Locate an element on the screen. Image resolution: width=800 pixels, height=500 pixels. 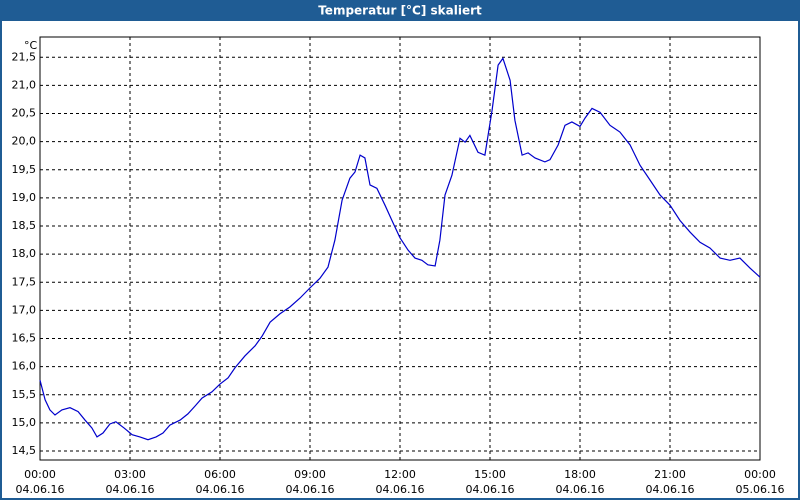
x-tick-label: 09:00 is located at coordinates (310, 474).